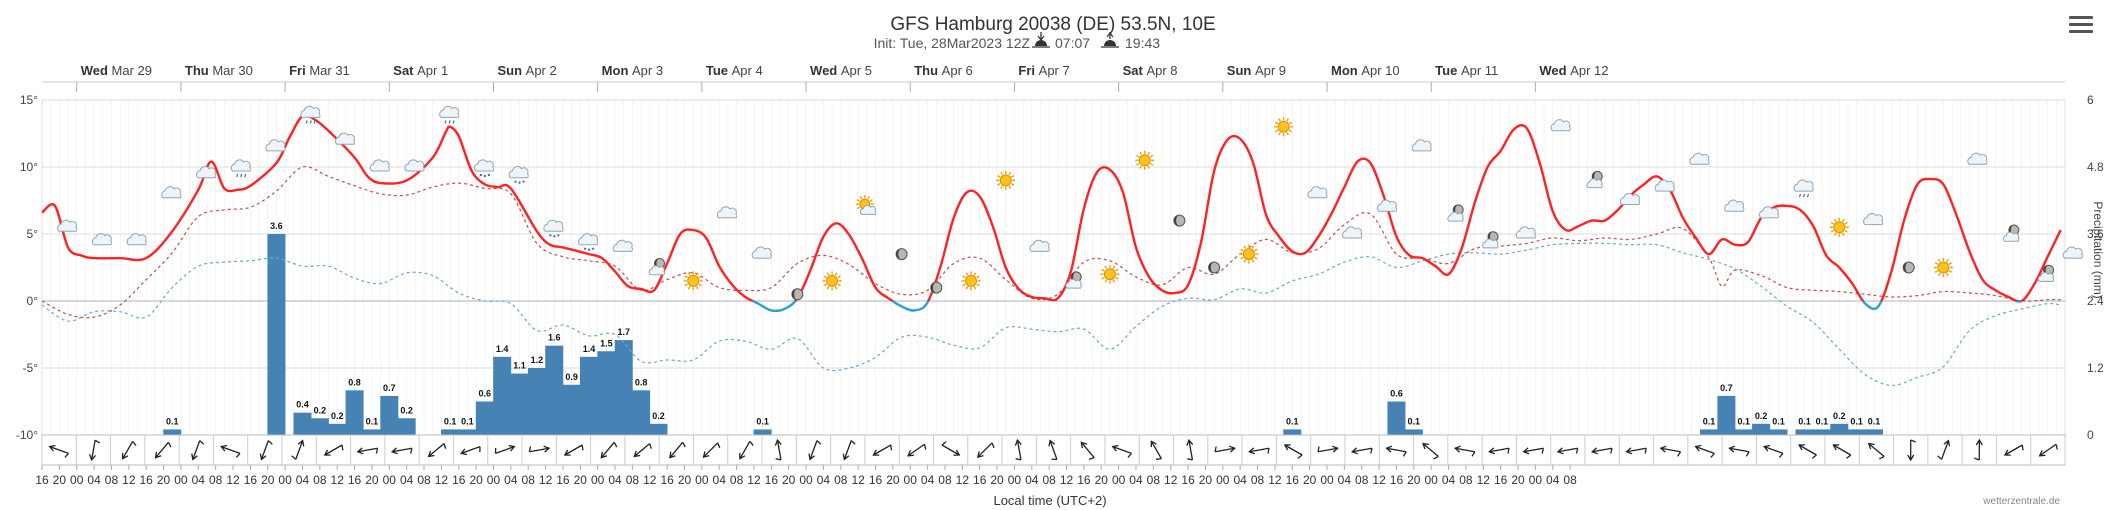  What do you see at coordinates (27, 267) in the screenshot?
I see `temperature-axis: -10° -5° 0° 5° 10° 15°` at bounding box center [27, 267].